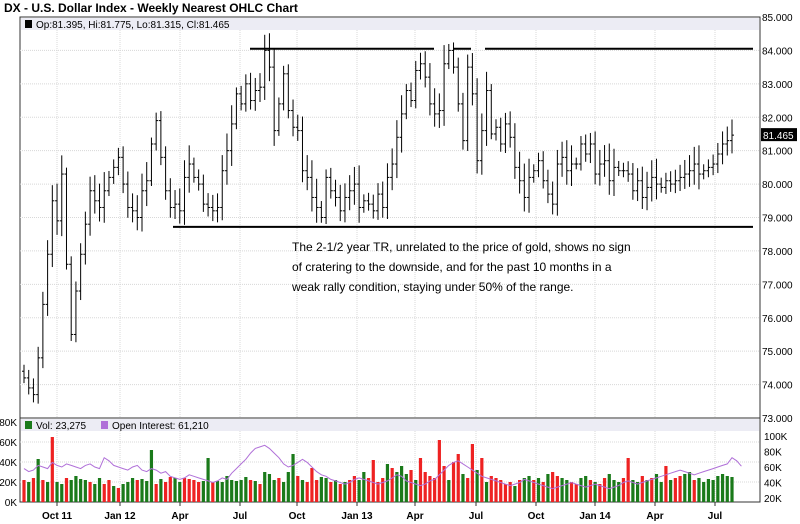  I want to click on last-price-label: 81.465, so click(778, 136).